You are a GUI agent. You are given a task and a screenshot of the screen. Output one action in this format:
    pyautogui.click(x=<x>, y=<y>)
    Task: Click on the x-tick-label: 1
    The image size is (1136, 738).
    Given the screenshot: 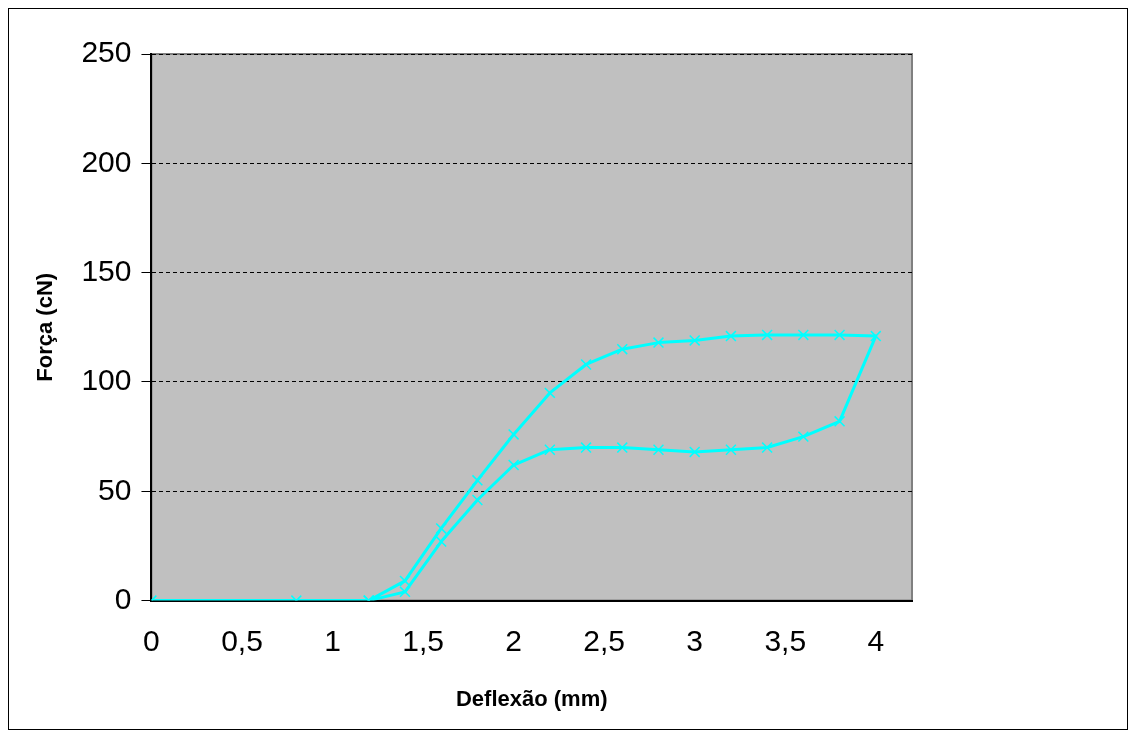 What is the action you would take?
    pyautogui.click(x=332, y=640)
    